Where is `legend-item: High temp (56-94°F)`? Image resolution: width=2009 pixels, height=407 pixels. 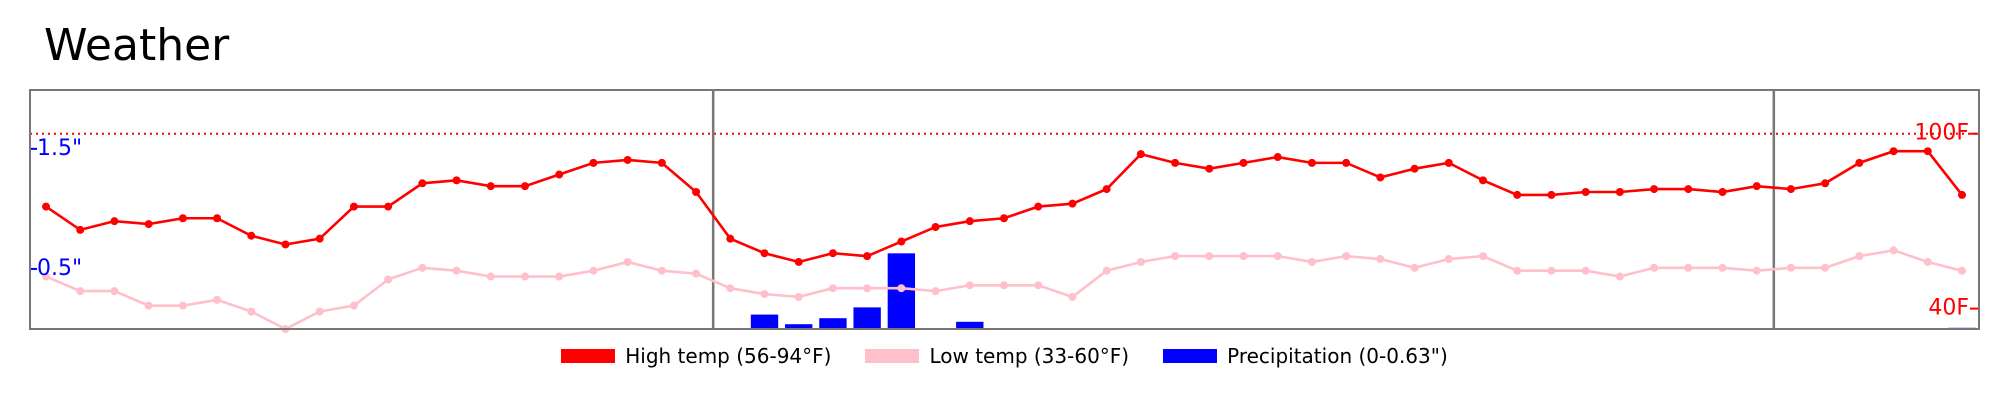 legend-item: High temp (56-94°F) is located at coordinates (696, 356).